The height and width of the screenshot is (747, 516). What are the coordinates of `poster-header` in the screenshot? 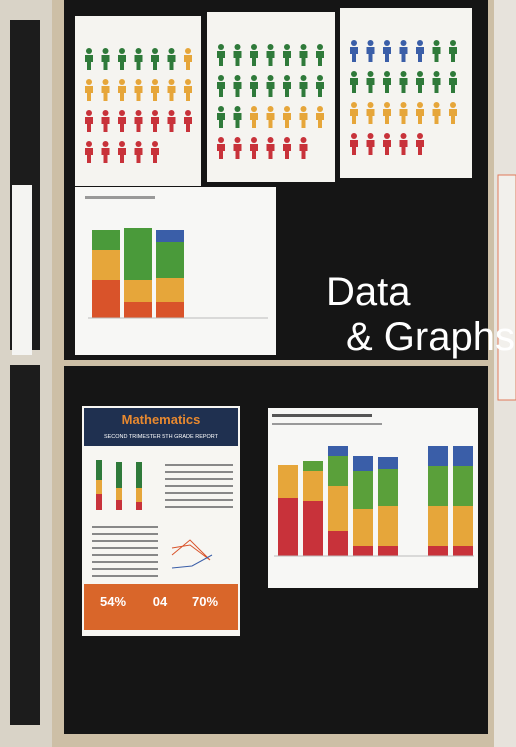 It's located at (161, 427).